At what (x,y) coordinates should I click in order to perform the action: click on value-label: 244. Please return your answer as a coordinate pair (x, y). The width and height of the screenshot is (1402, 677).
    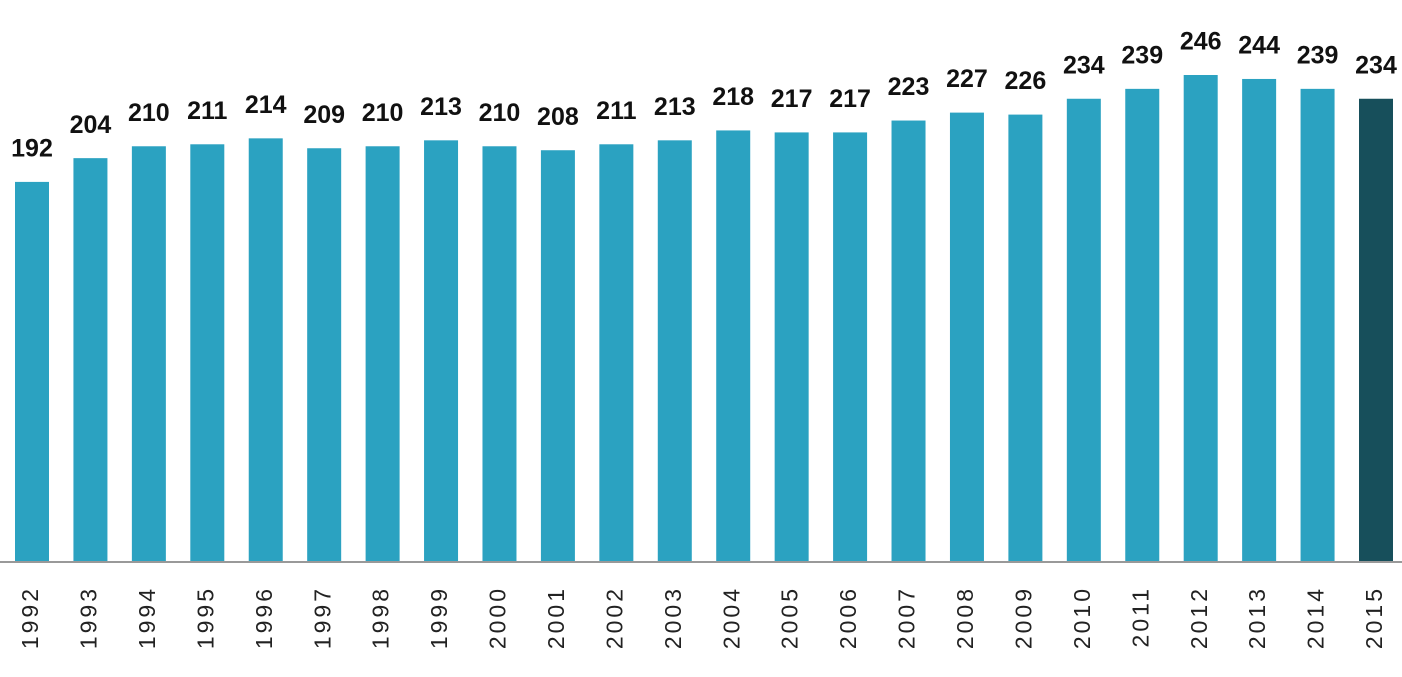
    Looking at the image, I should click on (1259, 46).